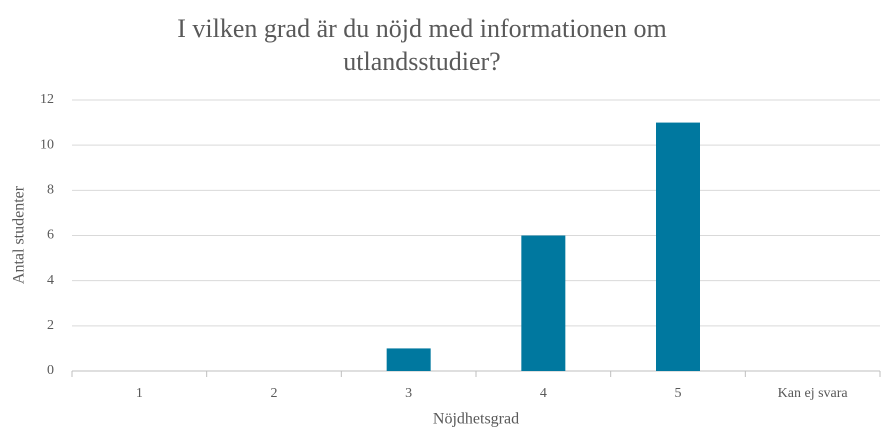 This screenshot has height=432, width=895. Describe the element at coordinates (813, 393) in the screenshot. I see `x-tick-label: Kan ej svara` at that location.